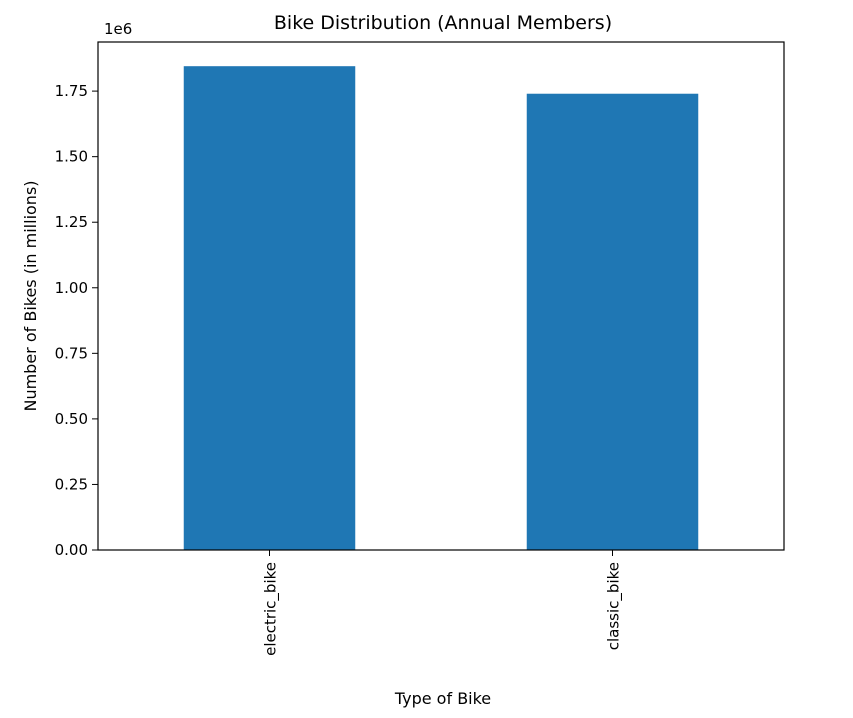  I want to click on y-ticks-group: 0.00 0.25 0.50 0.75 1.00 1.25 1.50 1.75, so click(76, 320).